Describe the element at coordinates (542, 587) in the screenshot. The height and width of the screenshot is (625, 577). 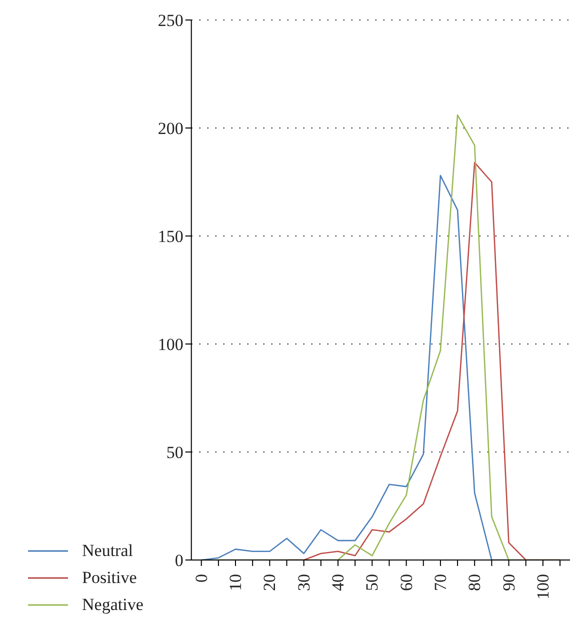
I see `x-tick-label: 100` at that location.